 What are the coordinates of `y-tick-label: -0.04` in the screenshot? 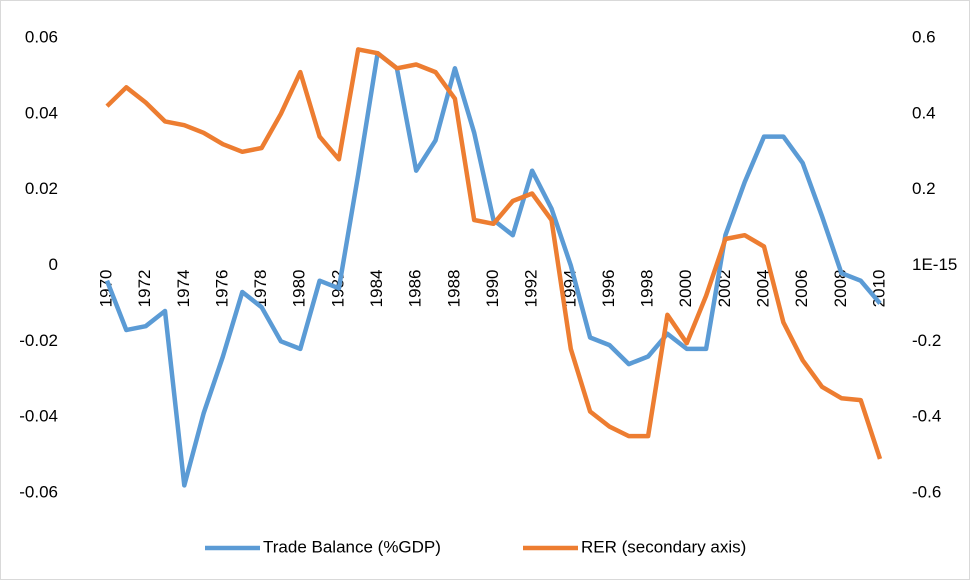 It's located at (38, 416).